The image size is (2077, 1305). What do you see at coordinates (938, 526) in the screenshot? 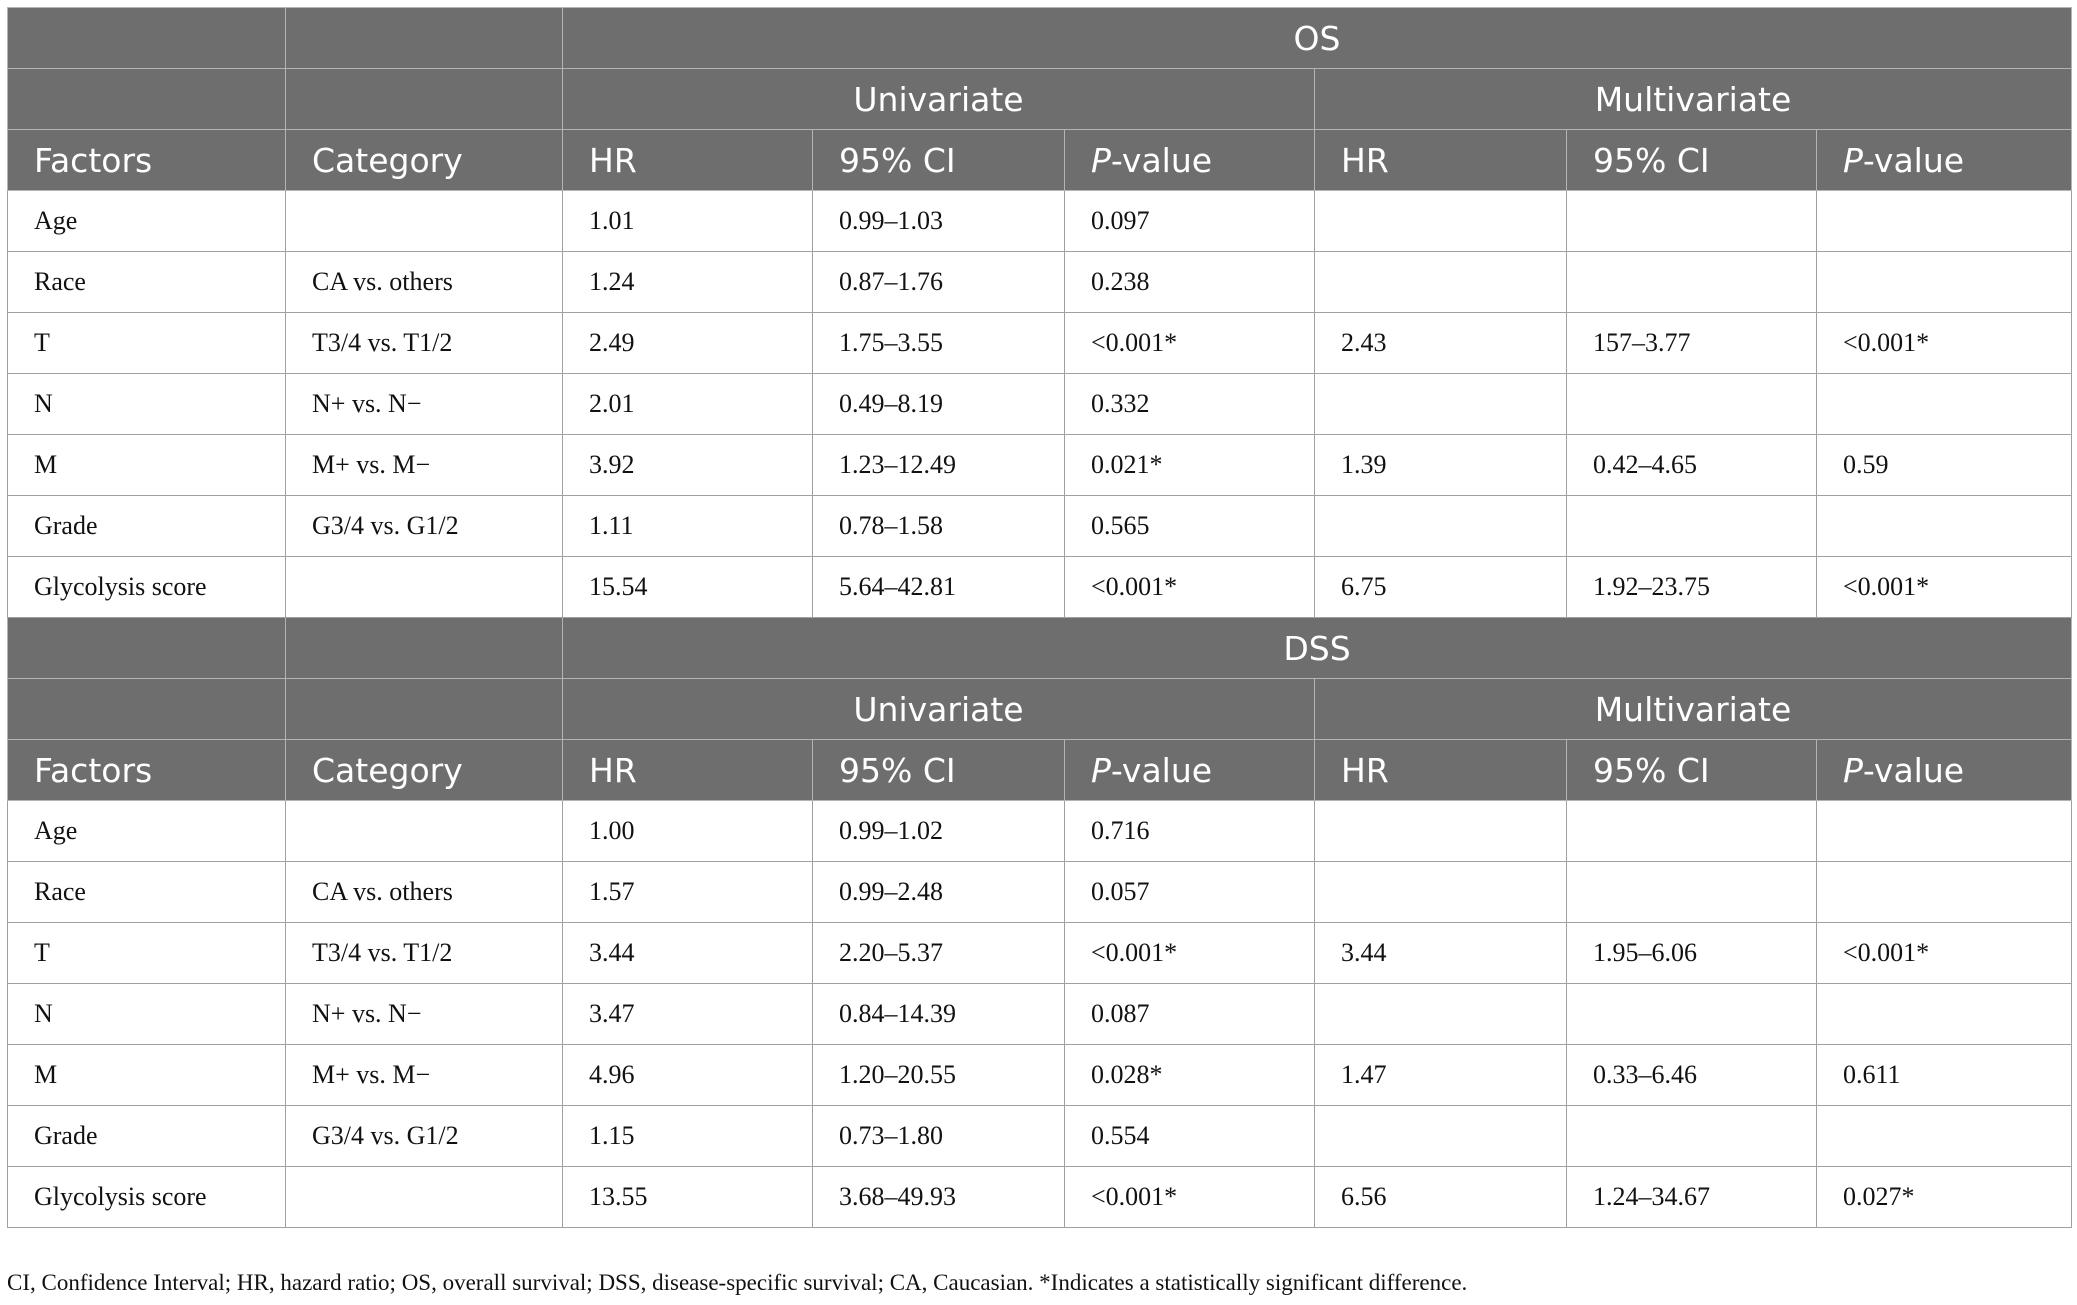
I see `data-cell: 0.78–1.58` at bounding box center [938, 526].